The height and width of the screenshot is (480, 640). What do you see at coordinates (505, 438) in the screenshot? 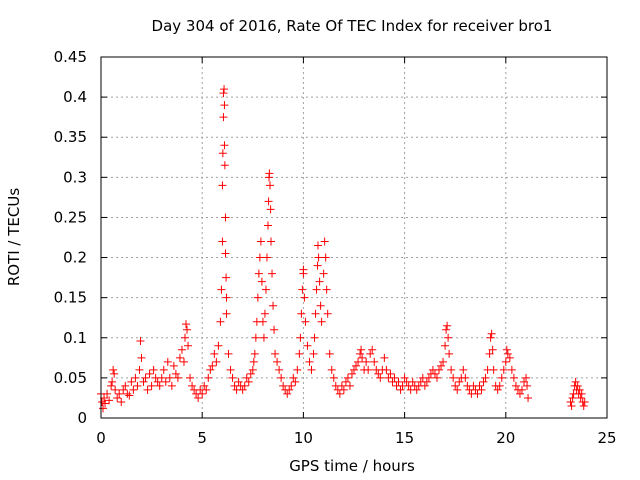
I see `x-tick-label: 20` at bounding box center [505, 438].